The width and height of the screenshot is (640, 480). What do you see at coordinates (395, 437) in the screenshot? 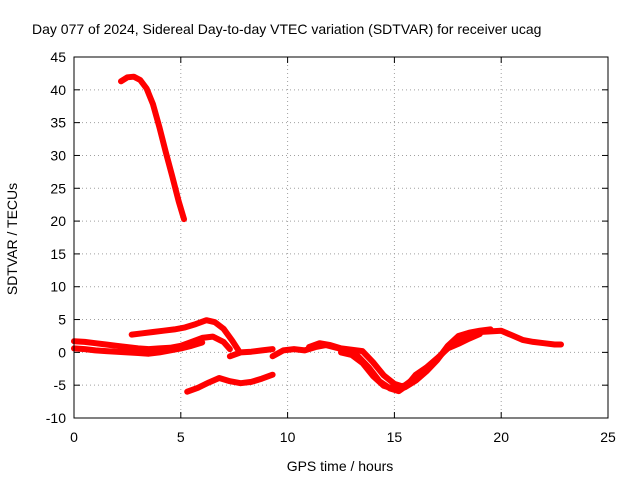
I see `x-tick-label: 15` at bounding box center [395, 437].